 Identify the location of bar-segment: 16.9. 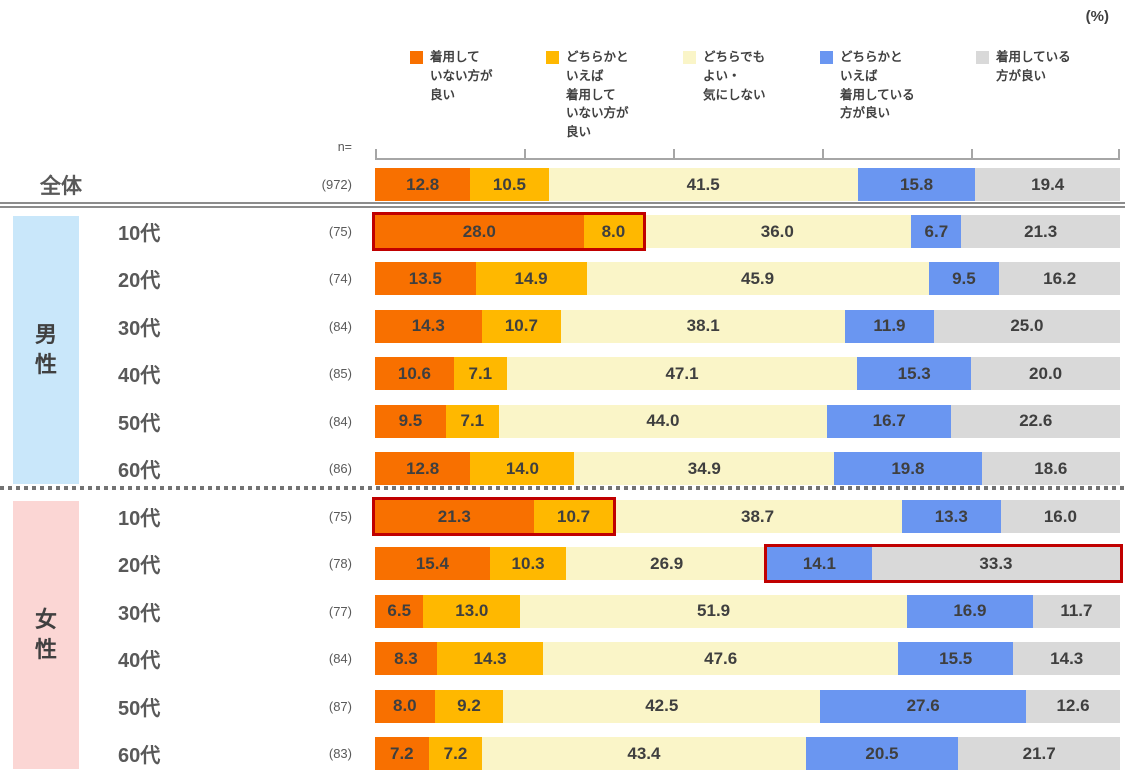
(969, 611).